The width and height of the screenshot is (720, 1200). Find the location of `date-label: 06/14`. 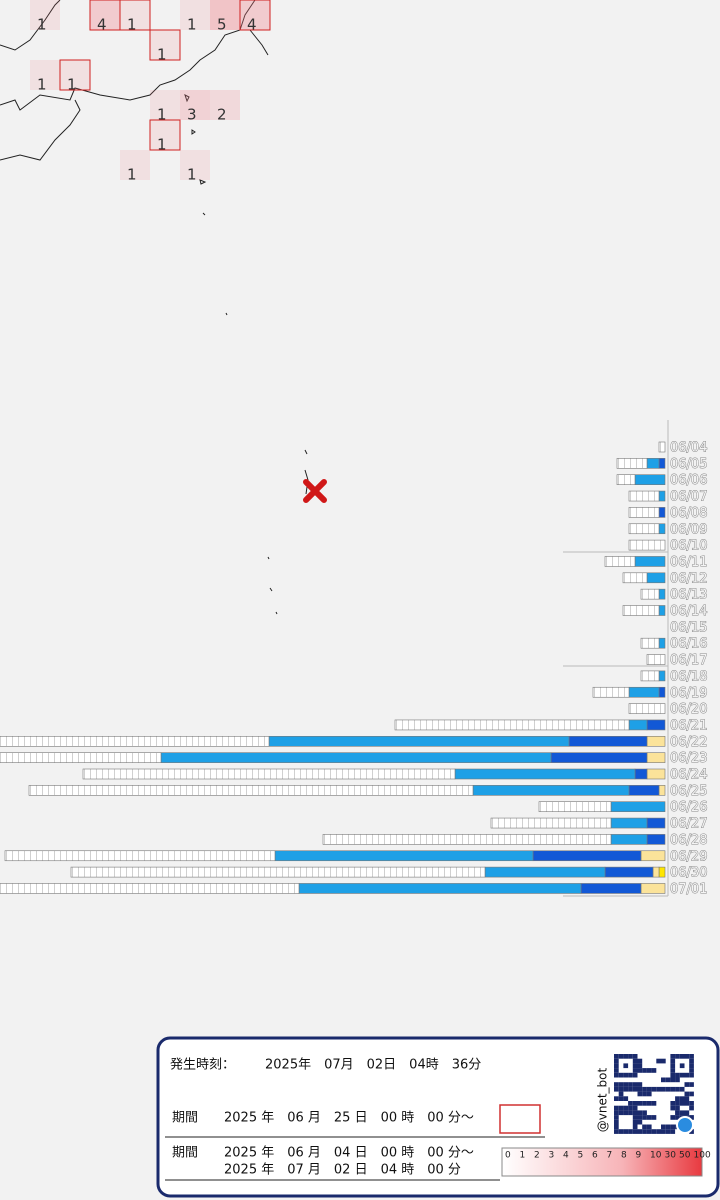

date-label: 06/14 is located at coordinates (688, 611).